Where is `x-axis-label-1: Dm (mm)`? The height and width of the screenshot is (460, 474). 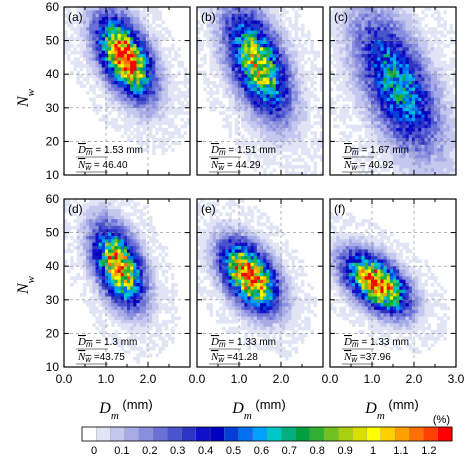
x-axis-label-1: Dm (mm) is located at coordinates (125, 409).